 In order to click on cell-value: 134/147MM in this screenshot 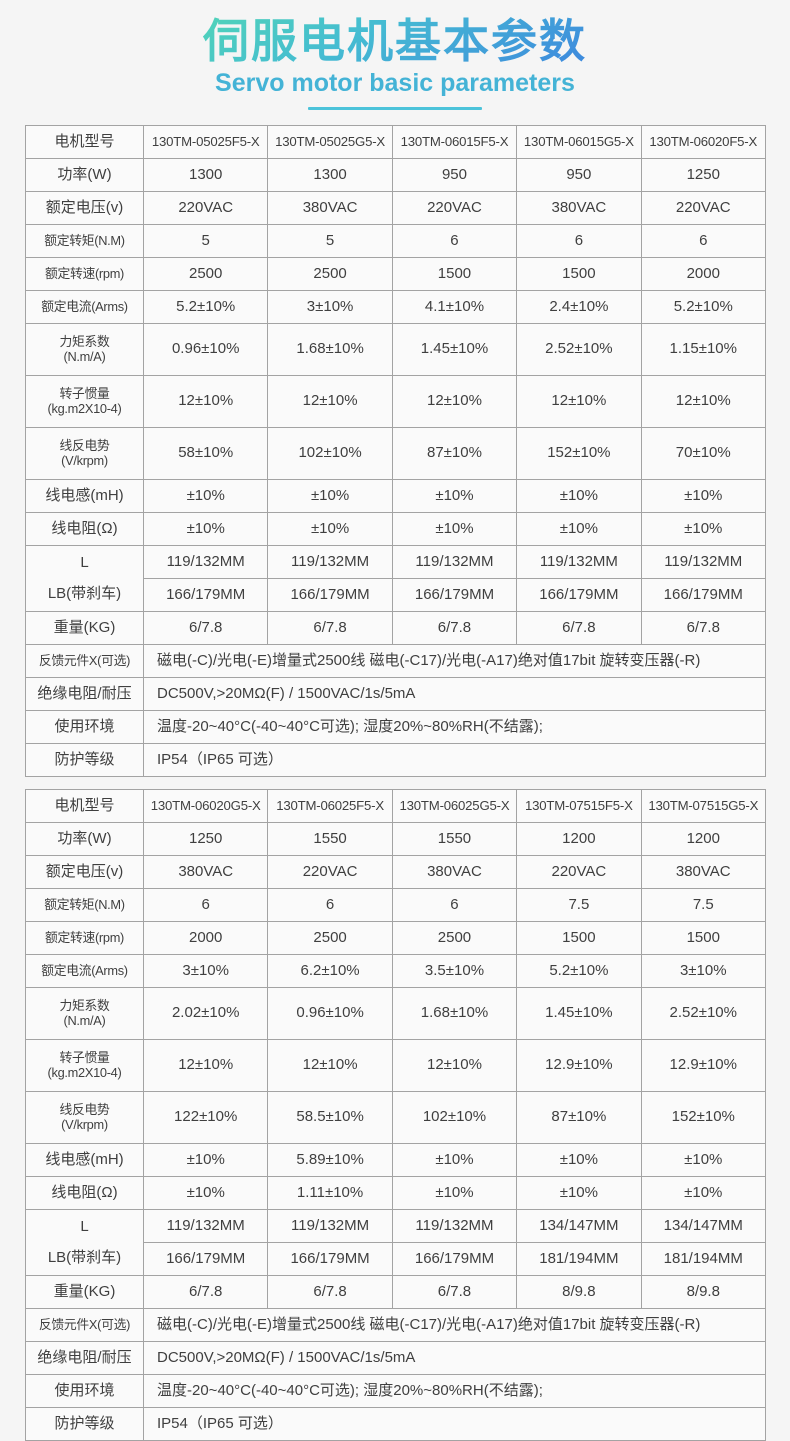, I will do `click(703, 1225)`.